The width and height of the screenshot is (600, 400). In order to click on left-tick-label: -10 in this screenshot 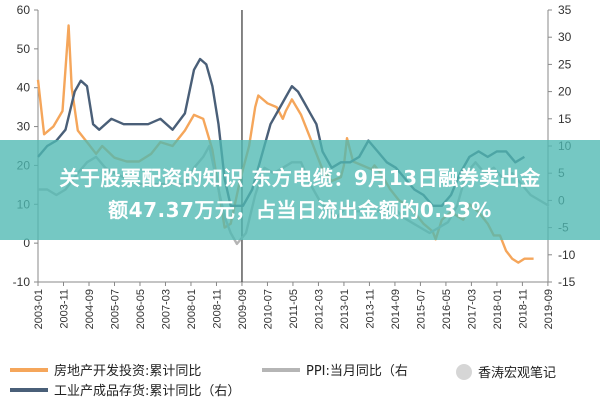, I will do `click(22, 282)`.